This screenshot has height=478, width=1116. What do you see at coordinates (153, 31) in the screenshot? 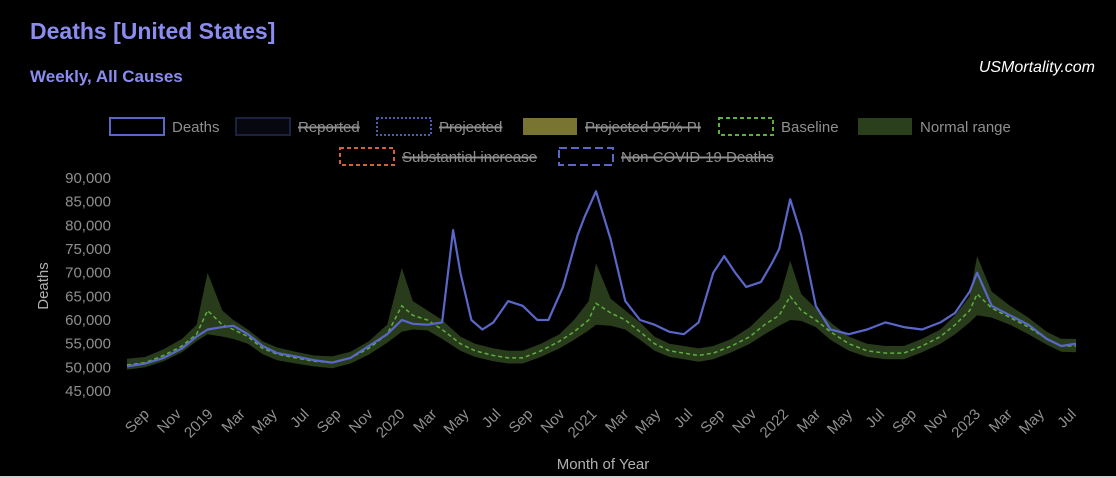
I see `chart-title: Deaths [United States]` at bounding box center [153, 31].